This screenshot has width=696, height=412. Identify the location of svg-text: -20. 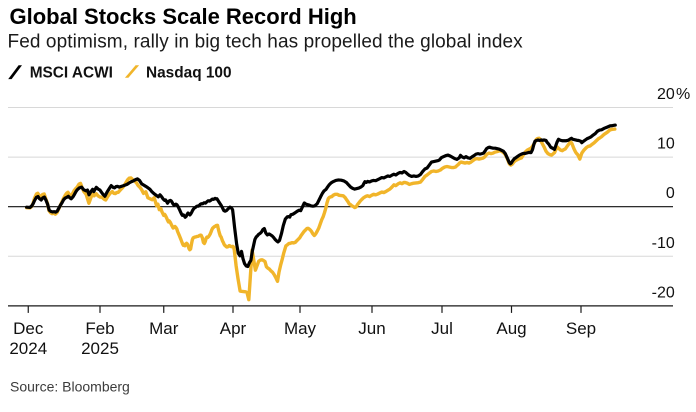
(663, 292).